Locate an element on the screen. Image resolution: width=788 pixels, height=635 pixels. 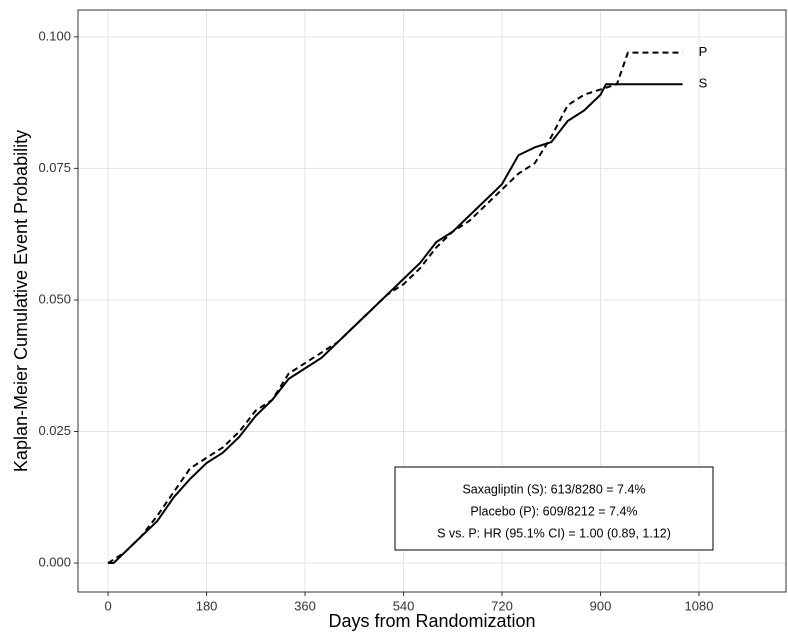
x-tick-label: 1080 is located at coordinates (699, 605).